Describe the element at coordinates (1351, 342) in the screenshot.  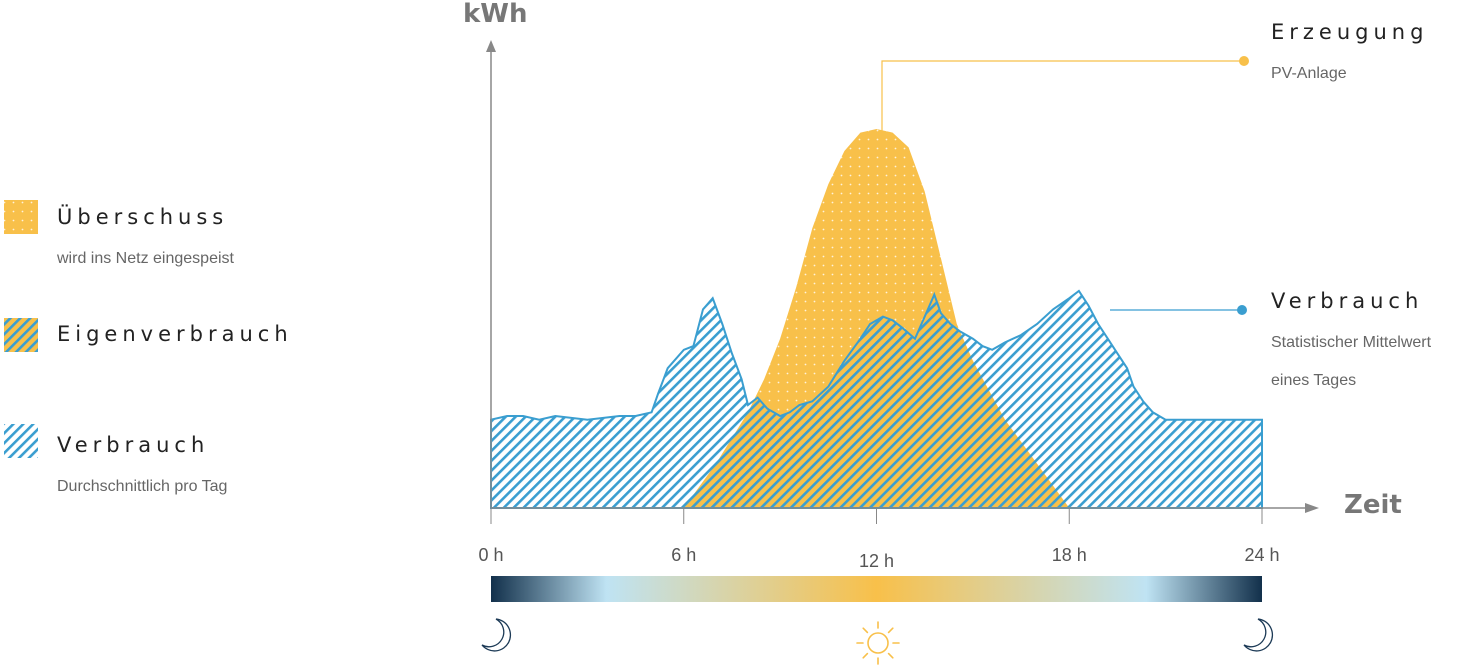
I see `callout-subtitle-verbrauch-1: Statistischer Mittelwert` at that location.